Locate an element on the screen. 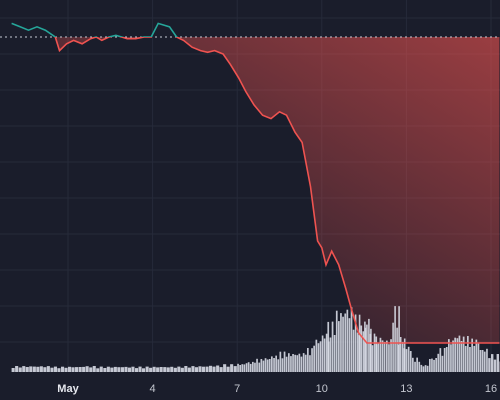 The image size is (500, 400). x-axis: May 4 7 10 13 16 is located at coordinates (250, 386).